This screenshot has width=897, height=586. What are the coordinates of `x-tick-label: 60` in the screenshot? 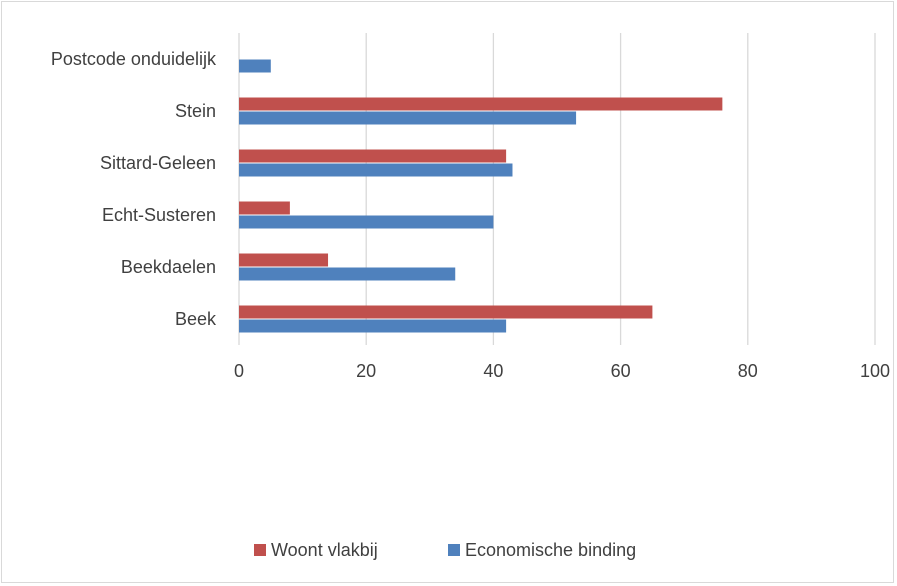 It's located at (621, 371).